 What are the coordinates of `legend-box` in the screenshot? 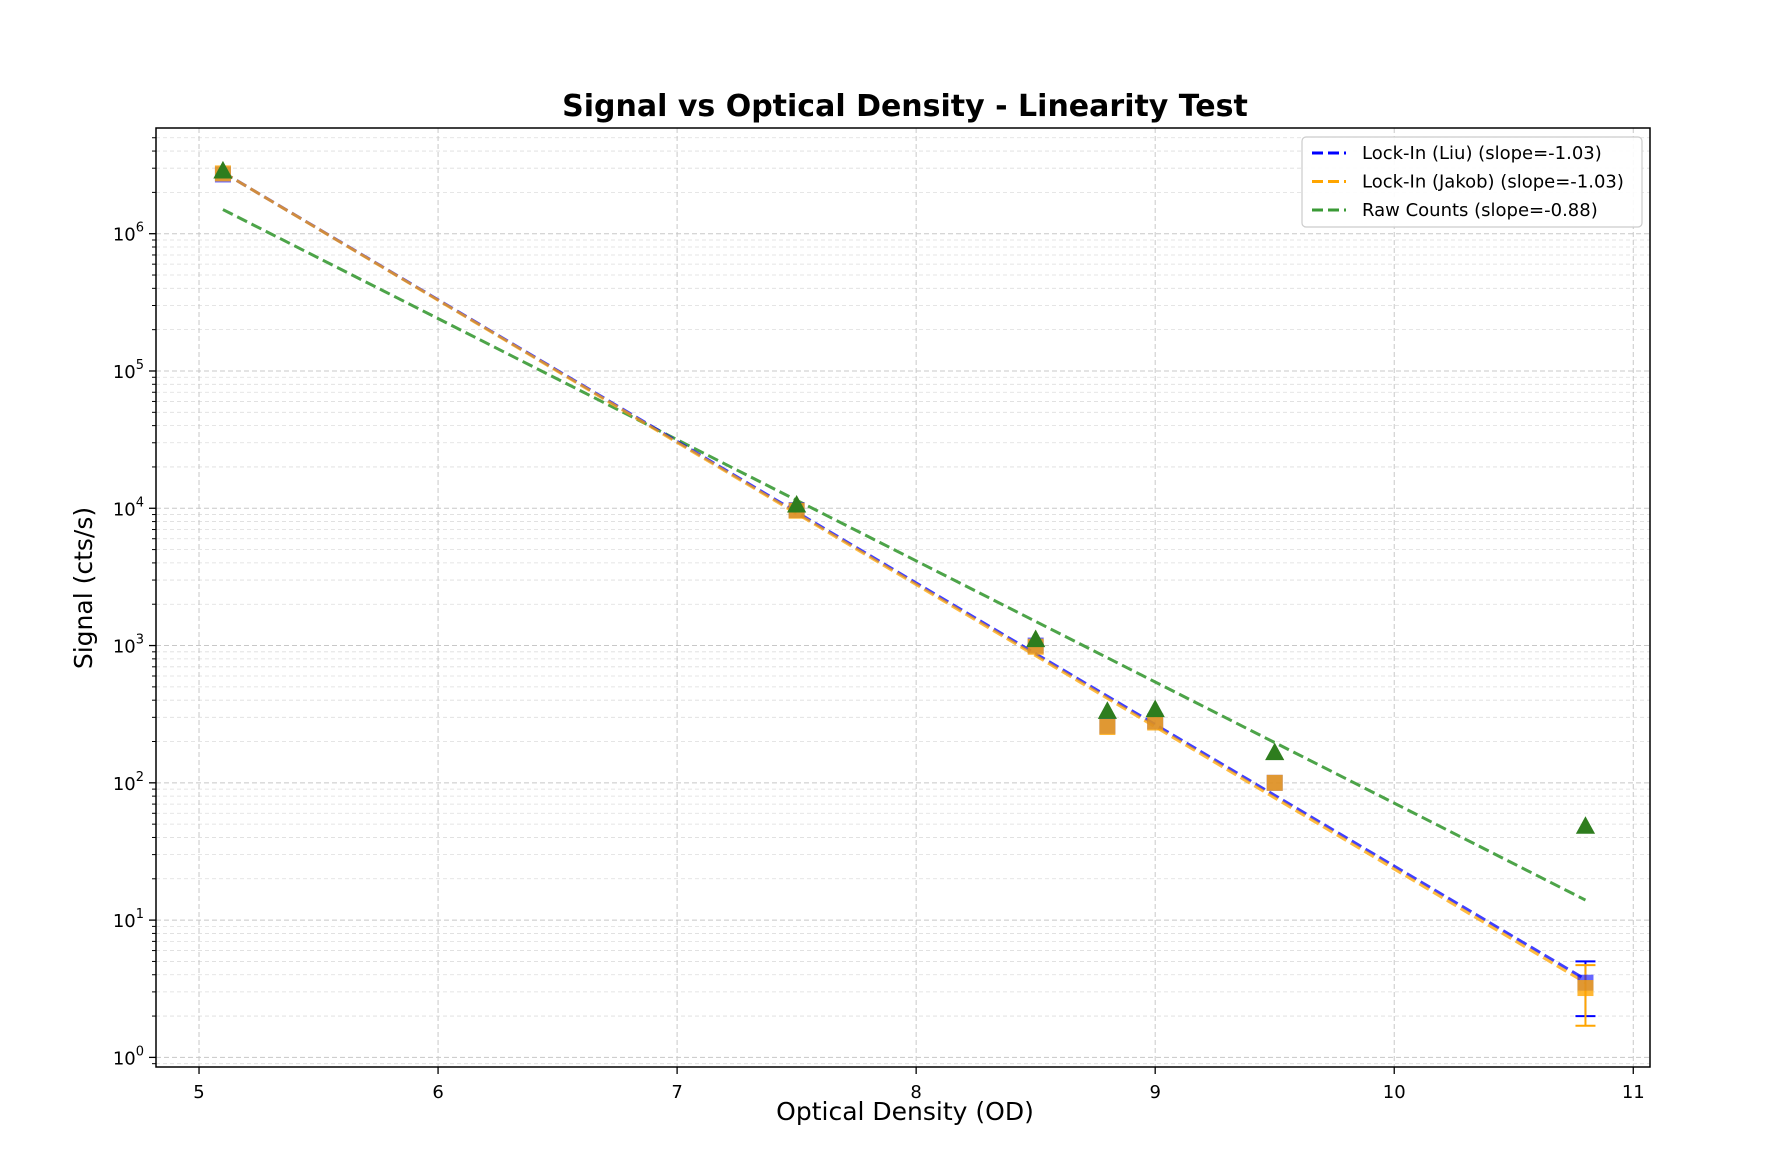 It's located at (1472, 182).